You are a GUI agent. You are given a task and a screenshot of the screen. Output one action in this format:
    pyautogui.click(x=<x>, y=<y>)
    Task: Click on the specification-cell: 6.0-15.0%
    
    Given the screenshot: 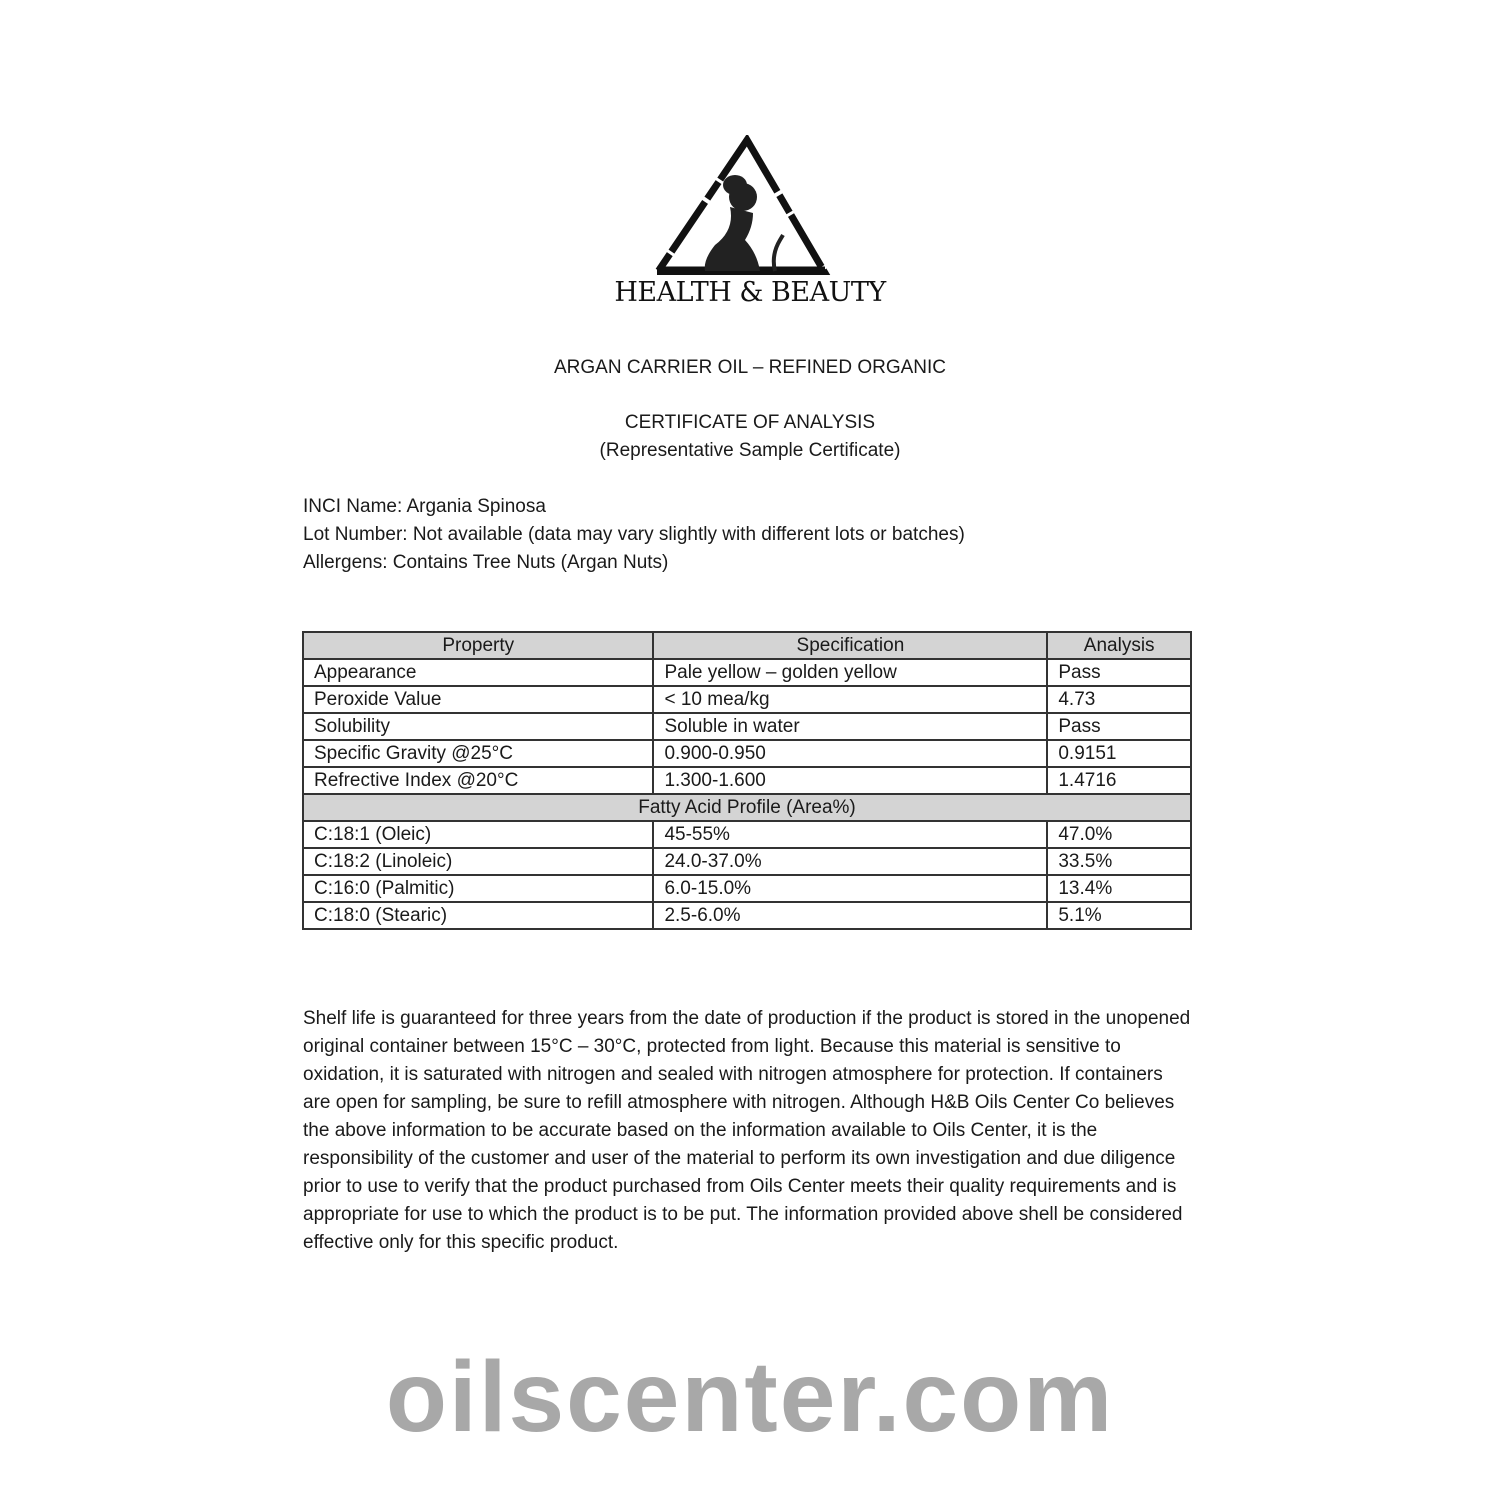 What is the action you would take?
    pyautogui.click(x=850, y=888)
    